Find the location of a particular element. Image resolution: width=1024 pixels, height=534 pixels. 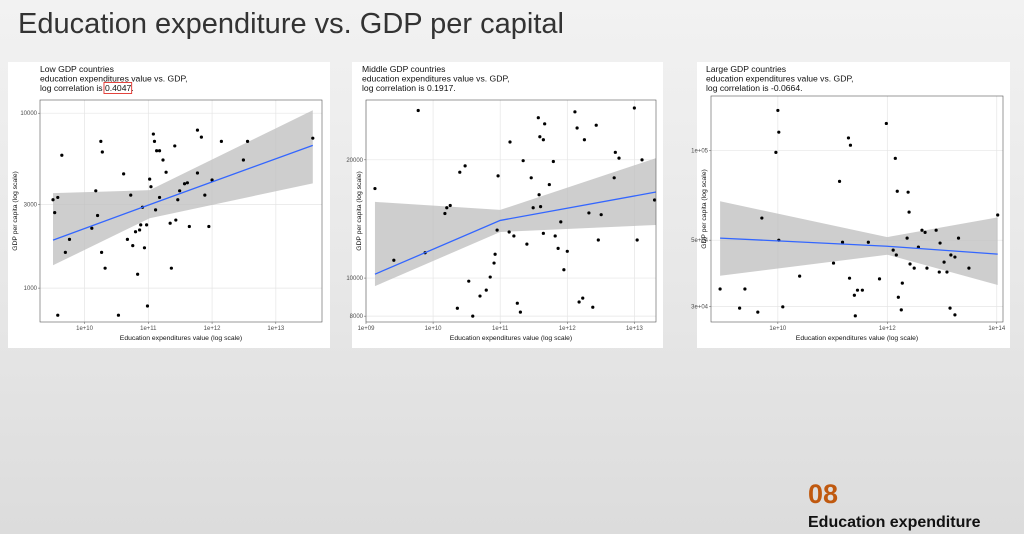

correlation-line: log correlation is 0.4047. is located at coordinates (87, 88).